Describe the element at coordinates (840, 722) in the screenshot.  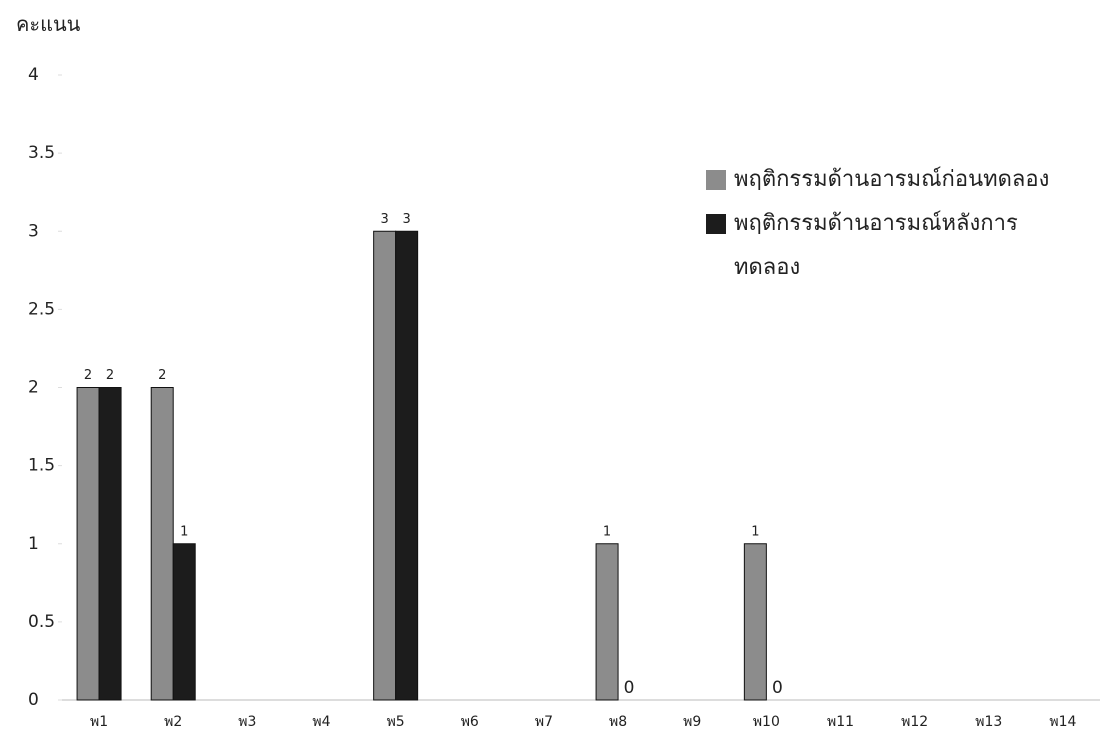
I see `x-tick-label: พ11` at that location.